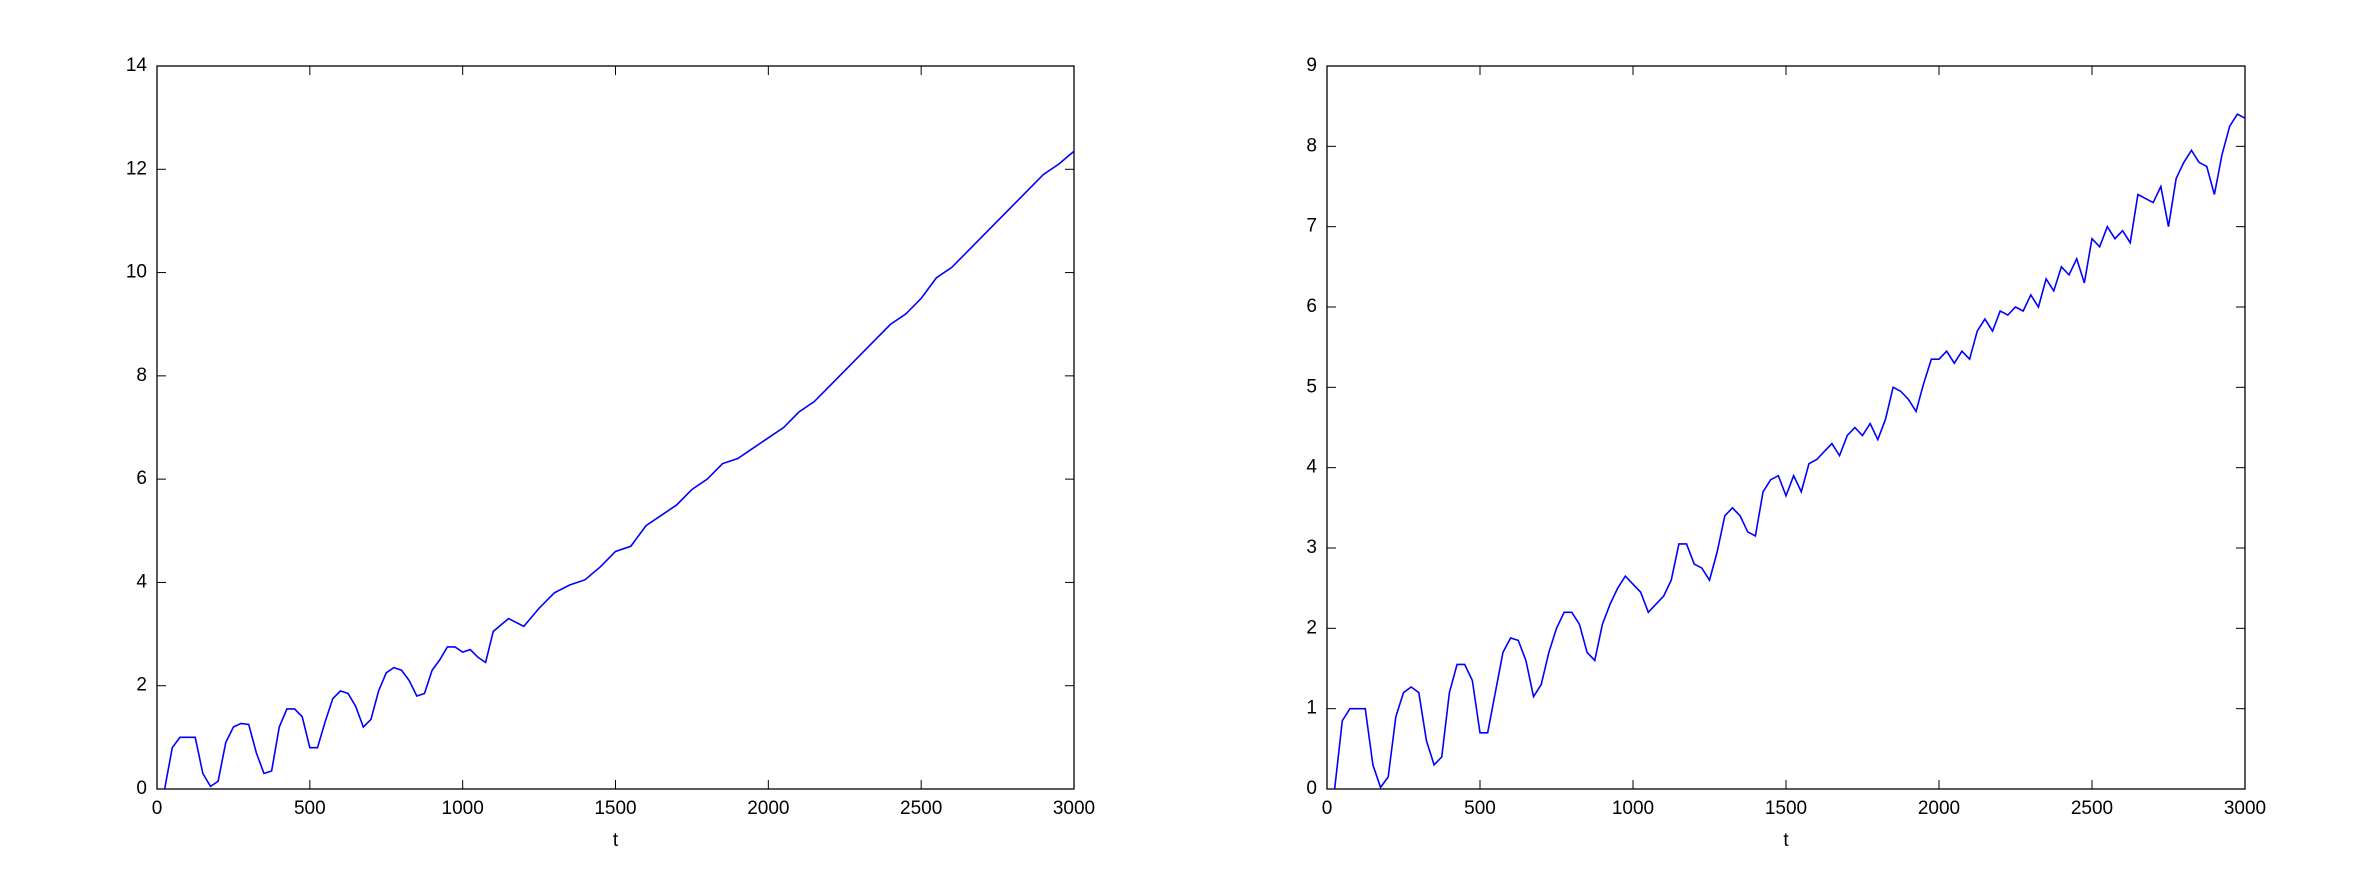 The width and height of the screenshot is (2362, 891). I want to click on y-tick-label: 7, so click(1311, 226).